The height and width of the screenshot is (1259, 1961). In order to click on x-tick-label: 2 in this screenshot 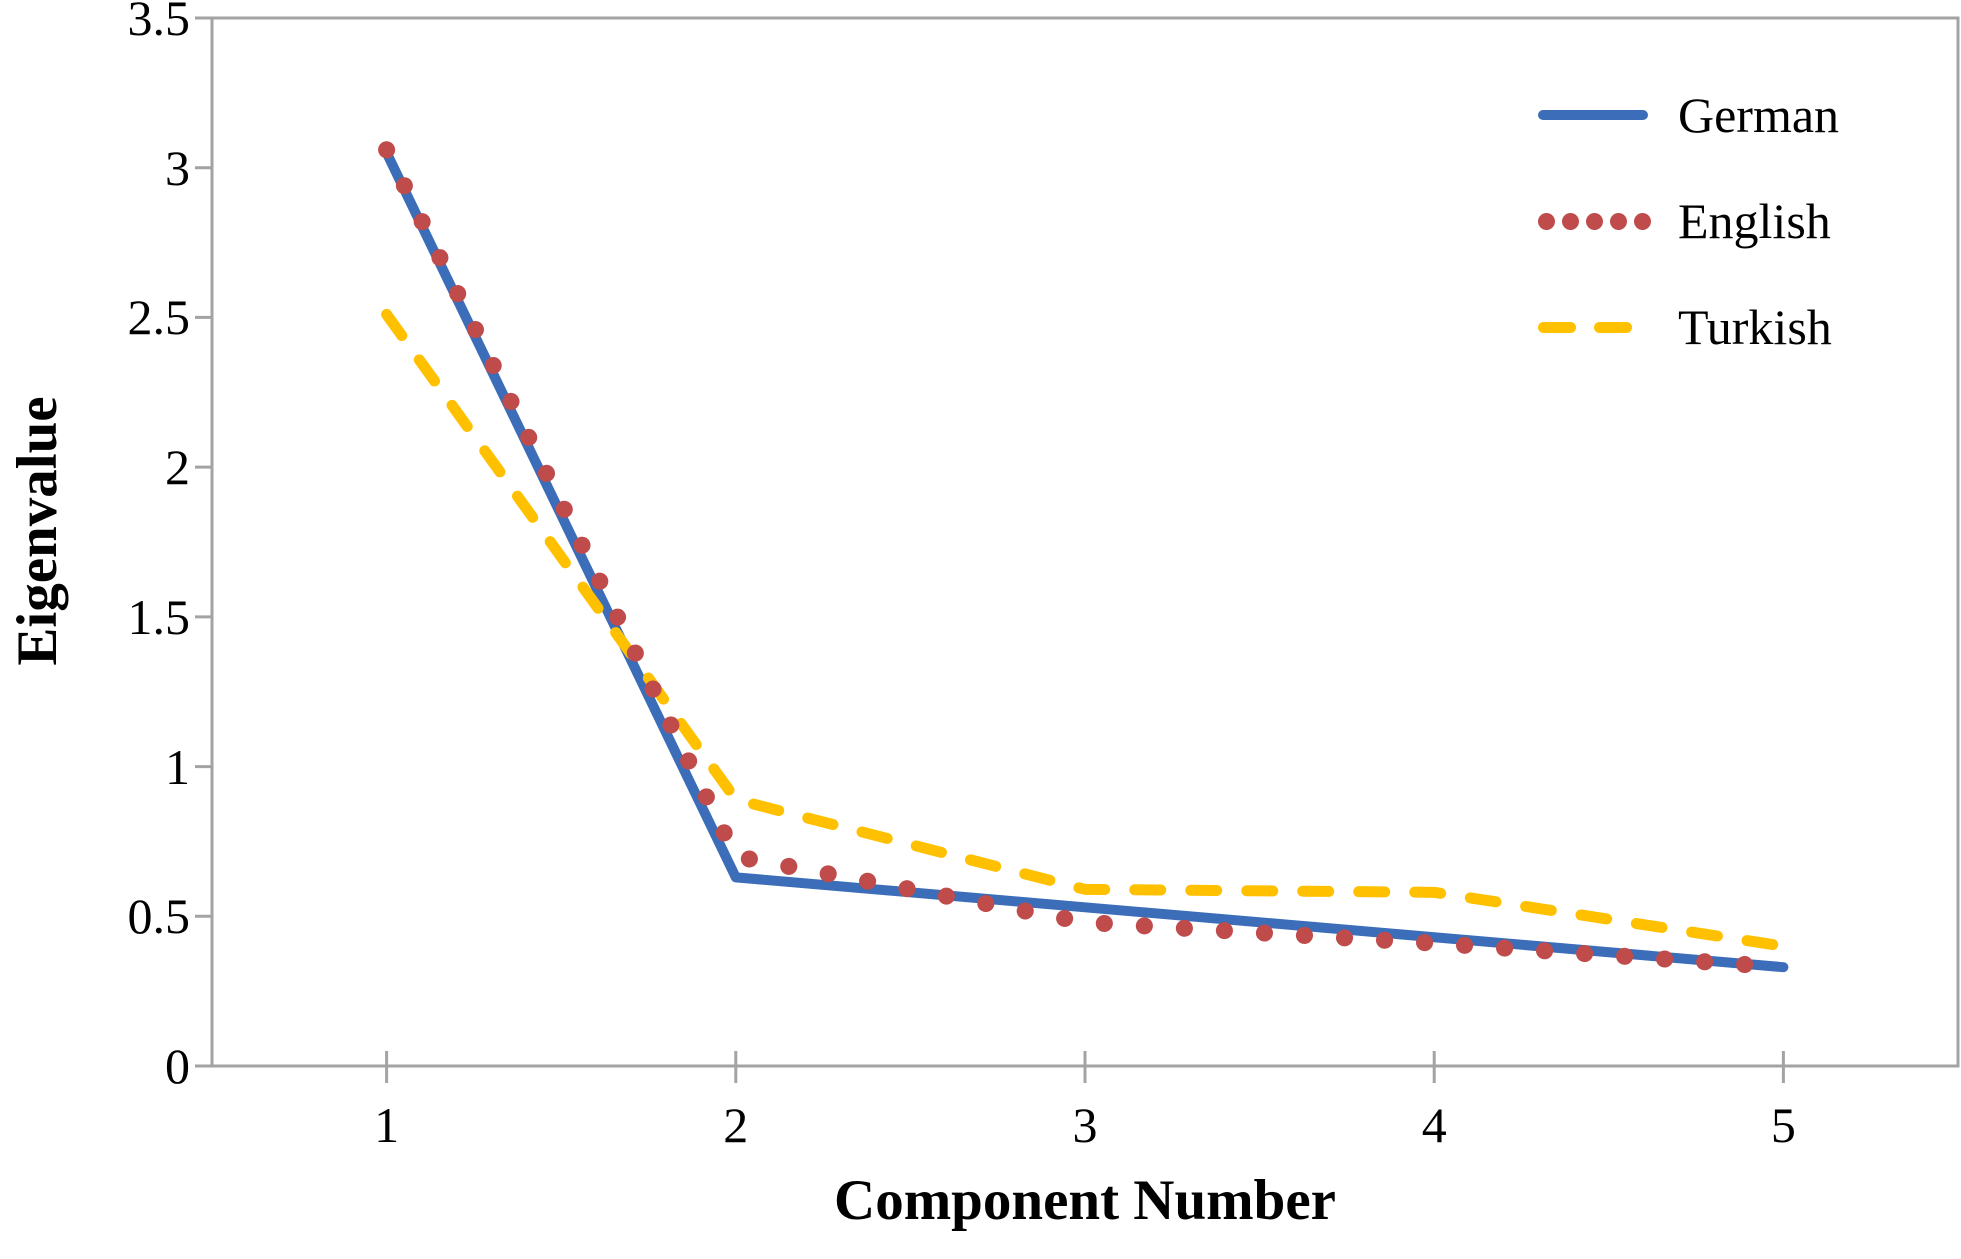, I will do `click(736, 1125)`.